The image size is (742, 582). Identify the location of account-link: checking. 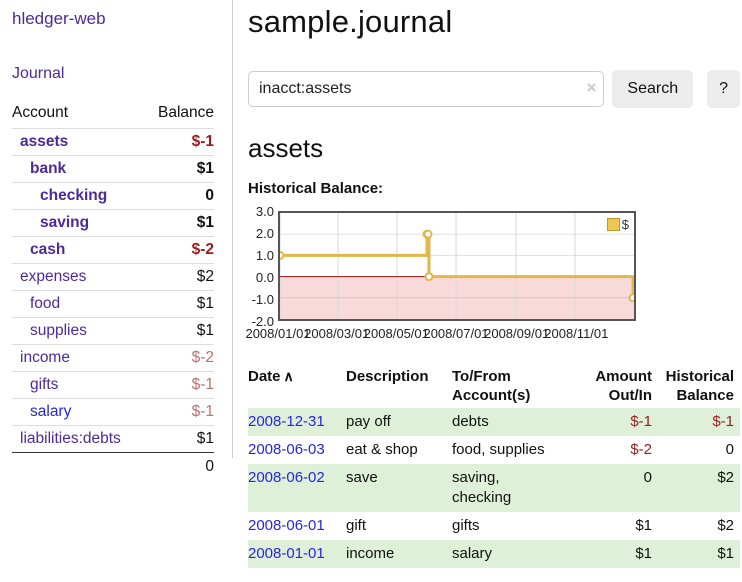
(74, 195).